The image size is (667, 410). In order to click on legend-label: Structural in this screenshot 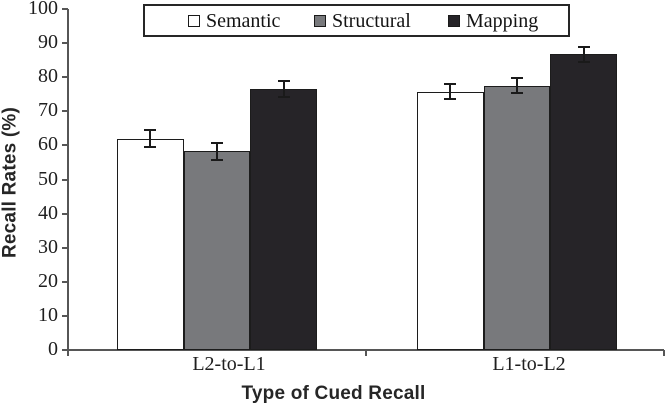, I will do `click(371, 20)`.